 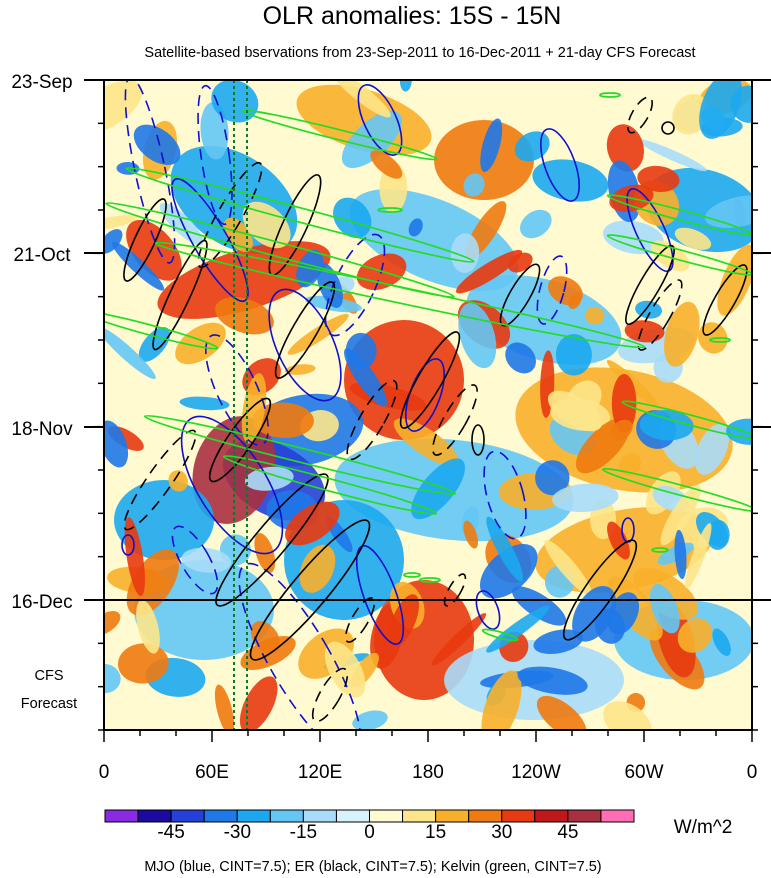 What do you see at coordinates (501, 832) in the screenshot?
I see `colorbar-tick-label: 30` at bounding box center [501, 832].